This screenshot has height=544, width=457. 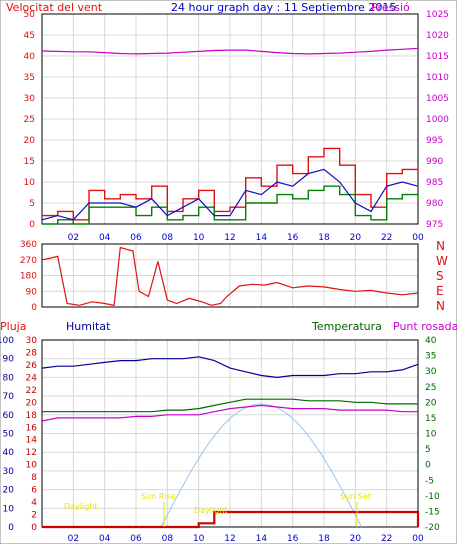 What do you see at coordinates (437, 120) in the screenshot?
I see `y2-tick-label: 1000` at bounding box center [437, 120].